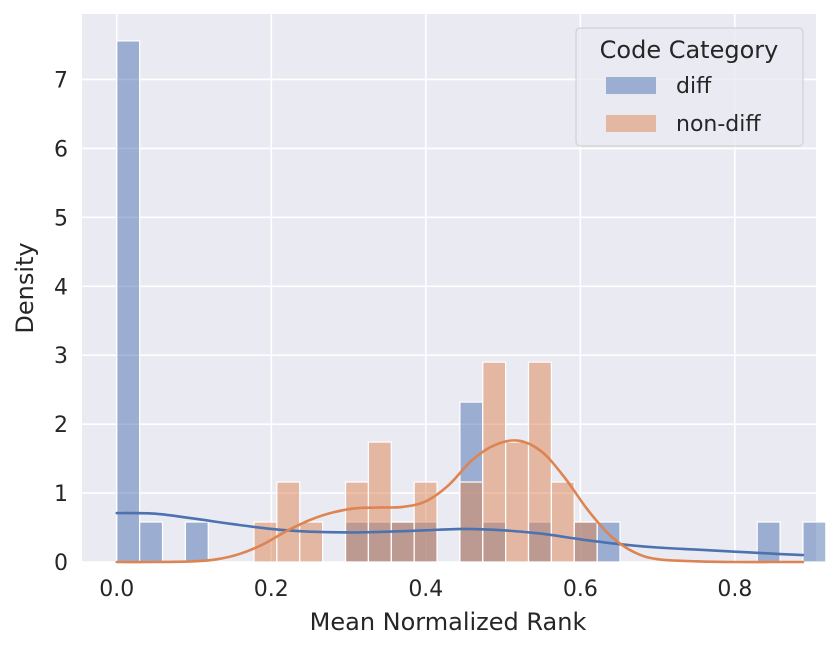 This screenshot has height=652, width=831. Describe the element at coordinates (61, 80) in the screenshot. I see `y-tick-label: 7` at that location.